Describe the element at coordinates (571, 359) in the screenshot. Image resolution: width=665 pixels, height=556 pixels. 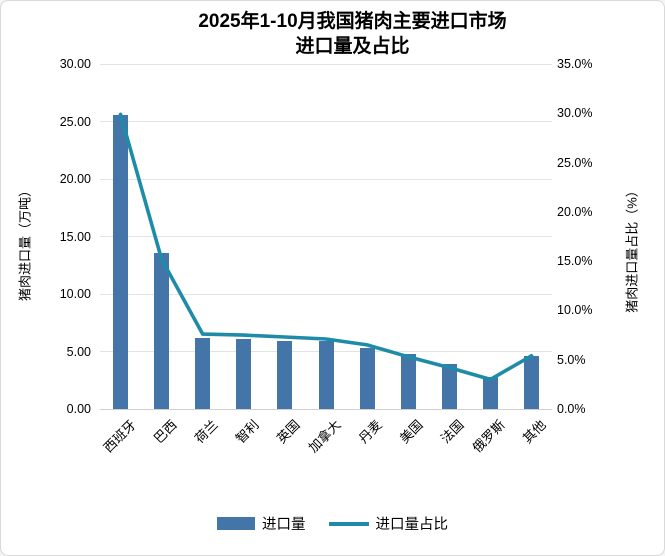
I see `right-axis-tick-label: 5.0%` at that location.